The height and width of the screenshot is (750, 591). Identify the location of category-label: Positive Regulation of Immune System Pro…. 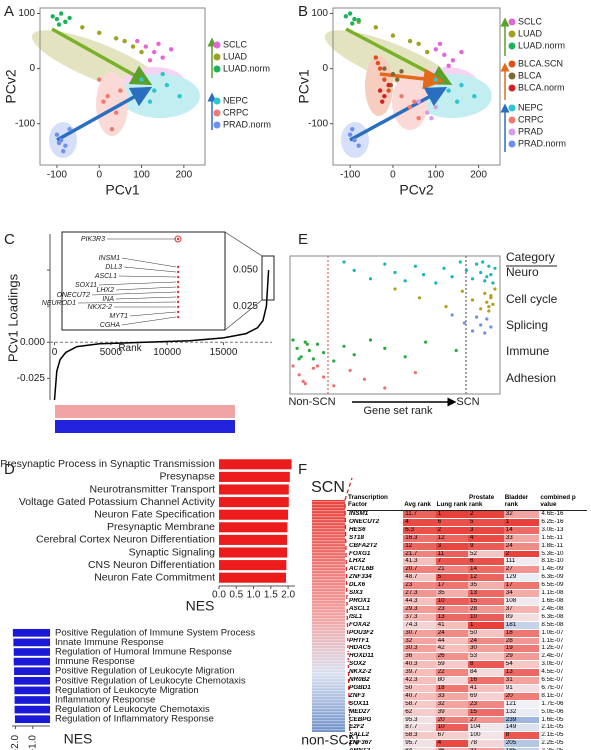
(155, 632).